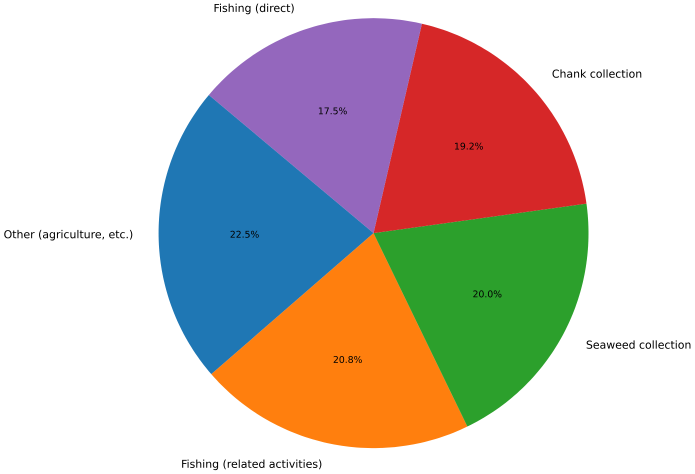 The image size is (695, 474). What do you see at coordinates (332, 110) in the screenshot?
I see `data-label: 17.5%` at bounding box center [332, 110].